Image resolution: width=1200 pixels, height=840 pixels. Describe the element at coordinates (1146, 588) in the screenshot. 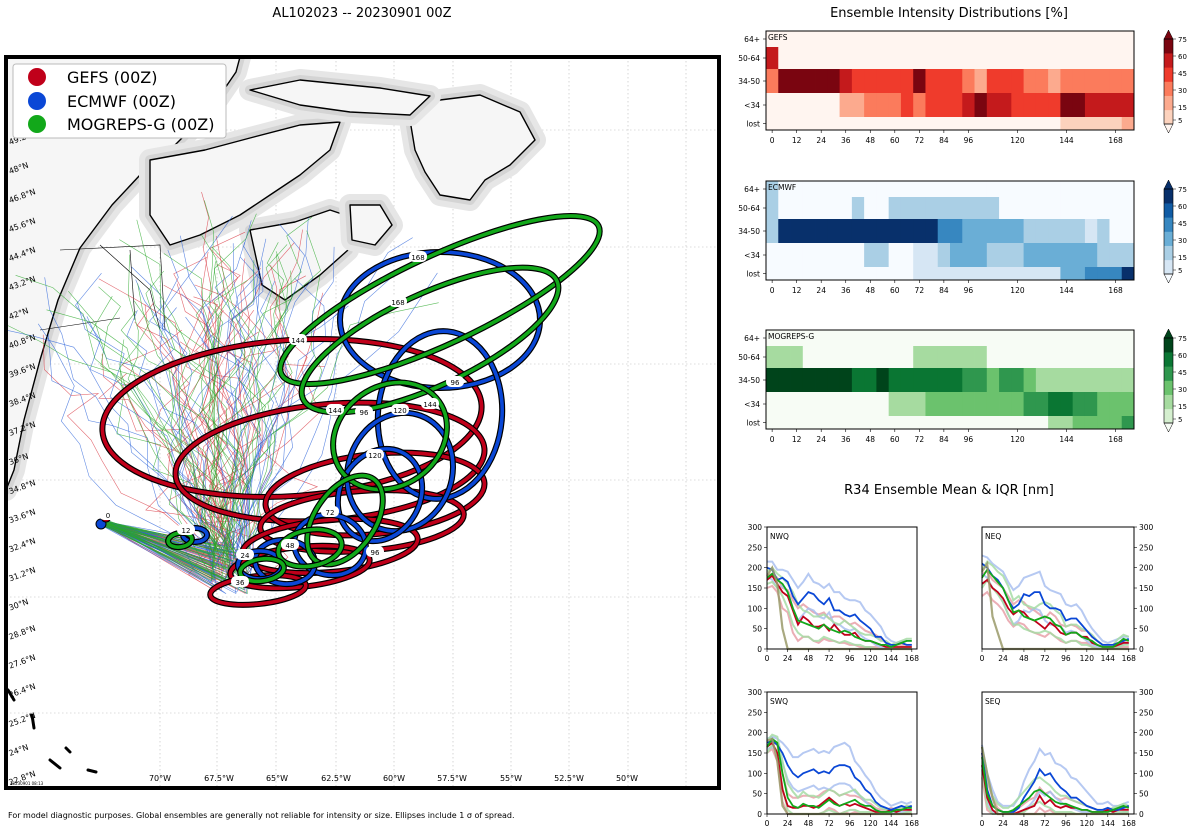

I see `r34-y-label: 150` at that location.